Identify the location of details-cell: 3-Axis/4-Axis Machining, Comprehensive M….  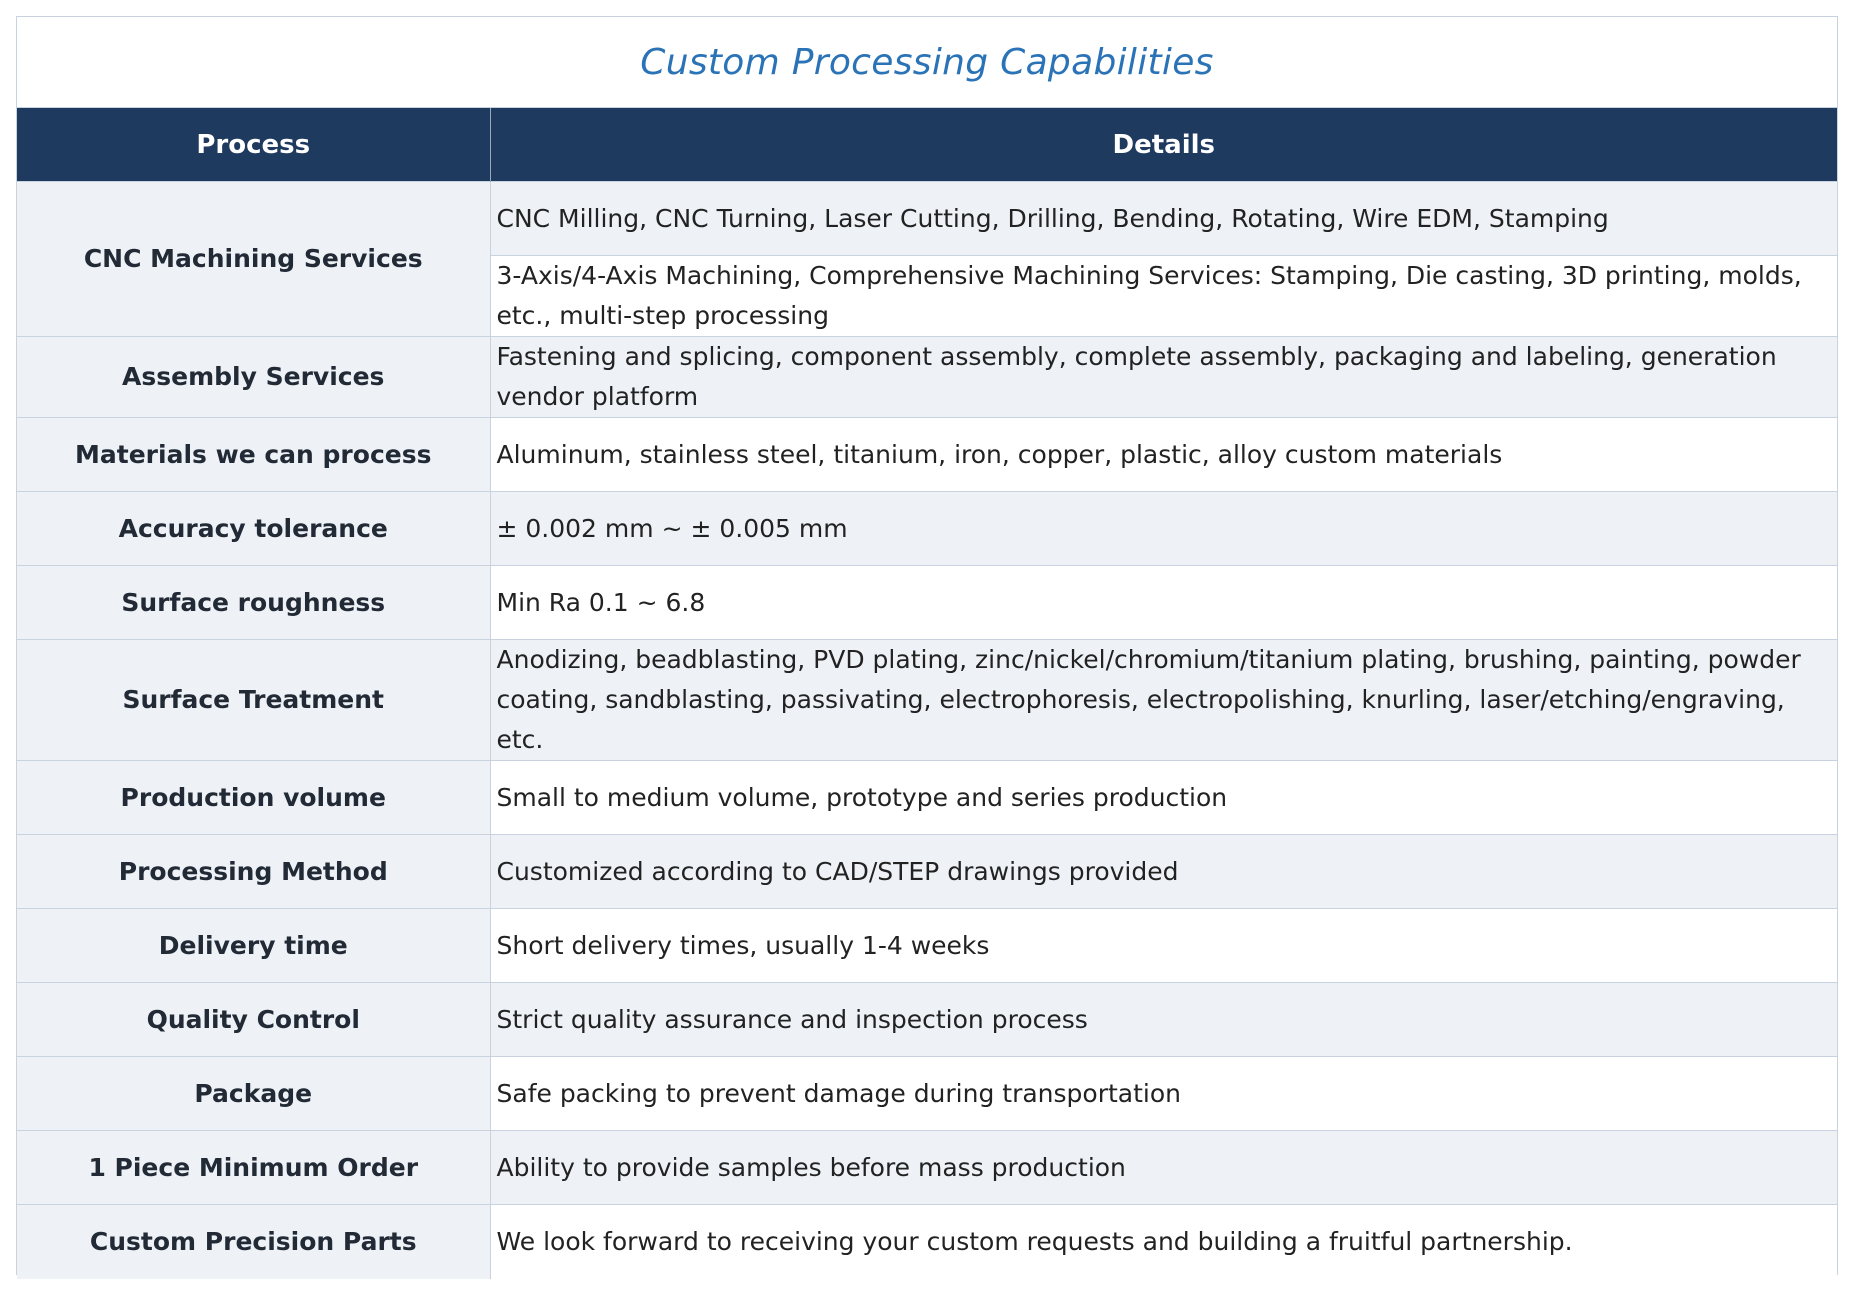
(1163, 296).